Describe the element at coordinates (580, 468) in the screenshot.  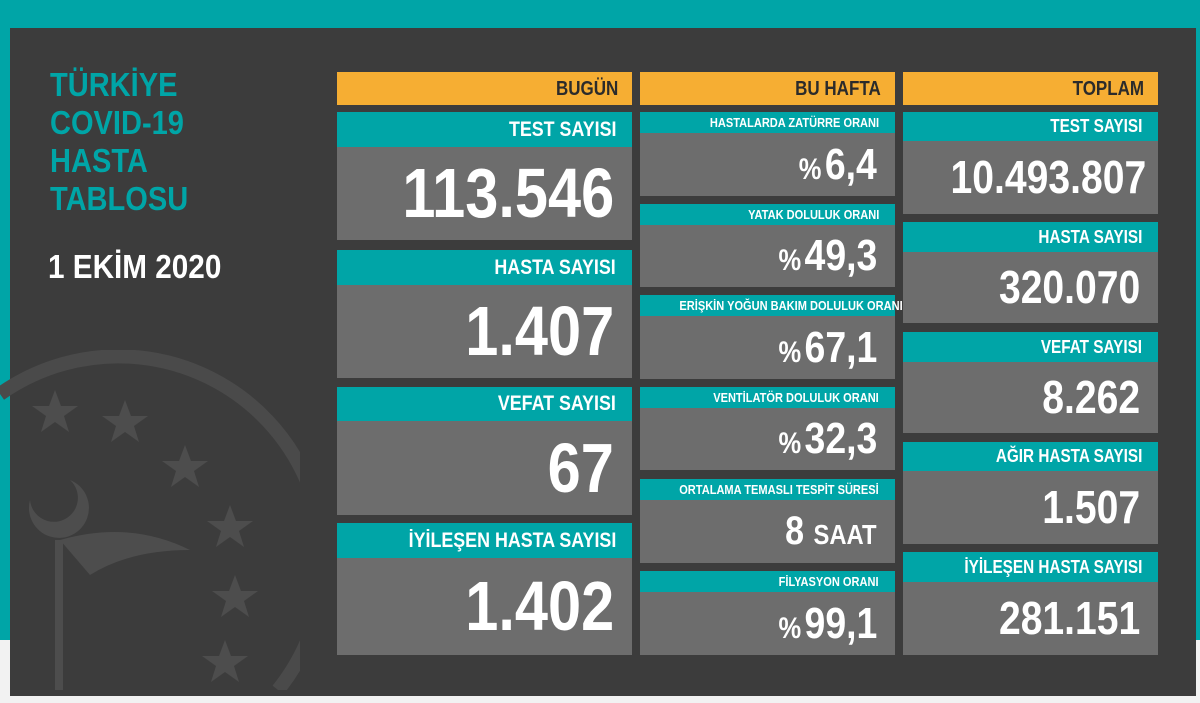
I see `card-value: 67` at that location.